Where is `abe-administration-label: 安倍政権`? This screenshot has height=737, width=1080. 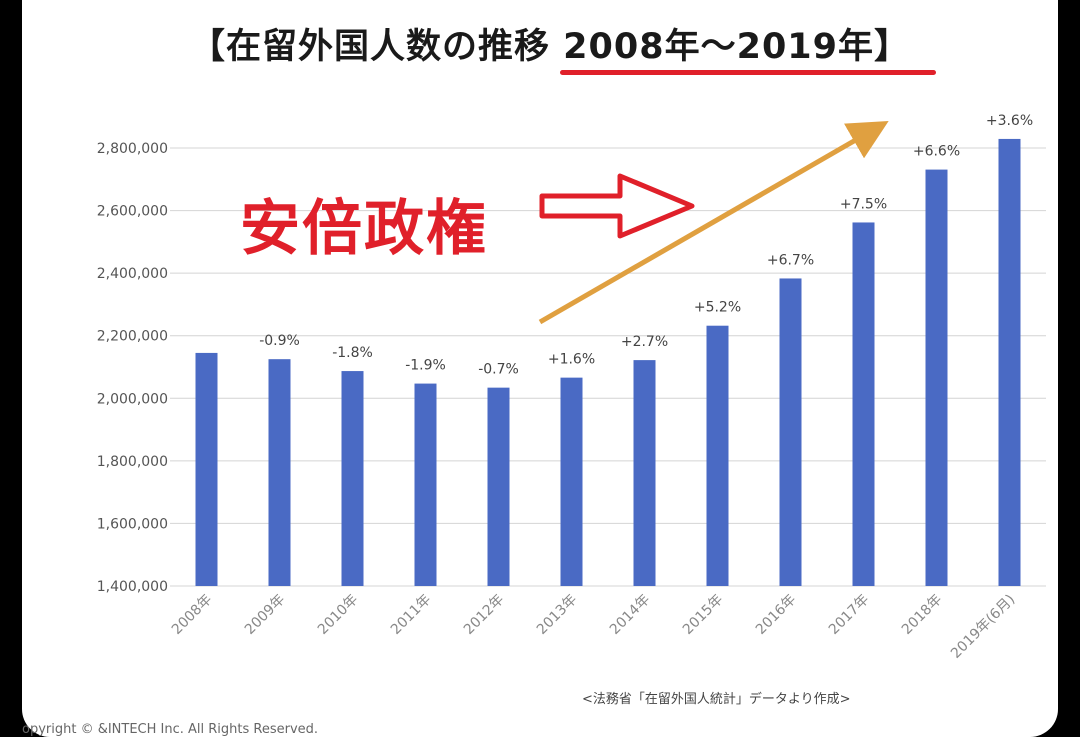
abe-administration-label: 安倍政権 is located at coordinates (364, 229).